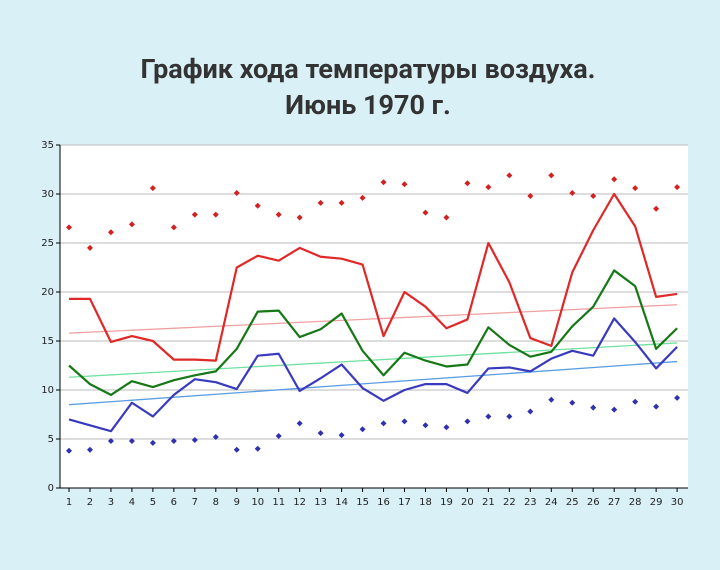 The width and height of the screenshot is (720, 570). I want to click on y-tick-label: 15, so click(47, 341).